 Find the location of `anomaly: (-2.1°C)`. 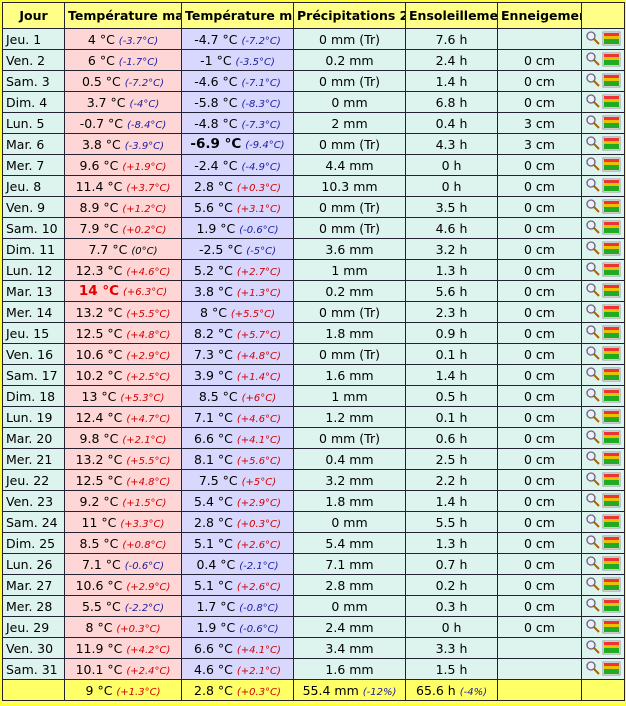

anomaly: (-2.1°C) is located at coordinates (259, 566).